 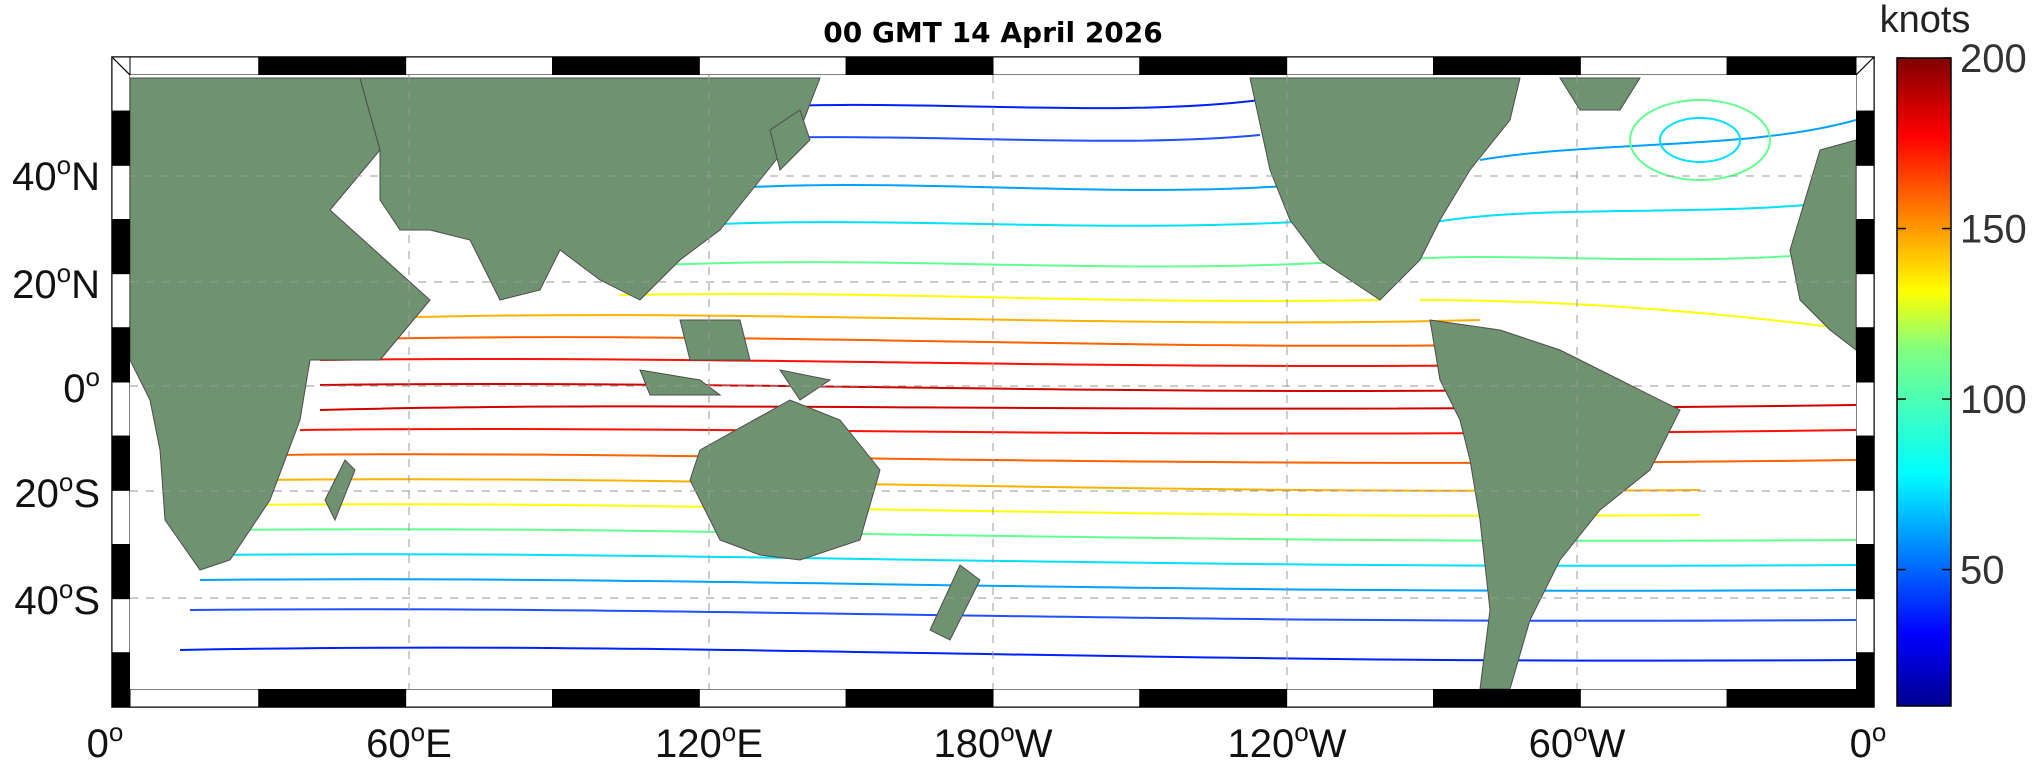 What do you see at coordinates (1982, 571) in the screenshot?
I see `colorbar-tick-label: 50` at bounding box center [1982, 571].